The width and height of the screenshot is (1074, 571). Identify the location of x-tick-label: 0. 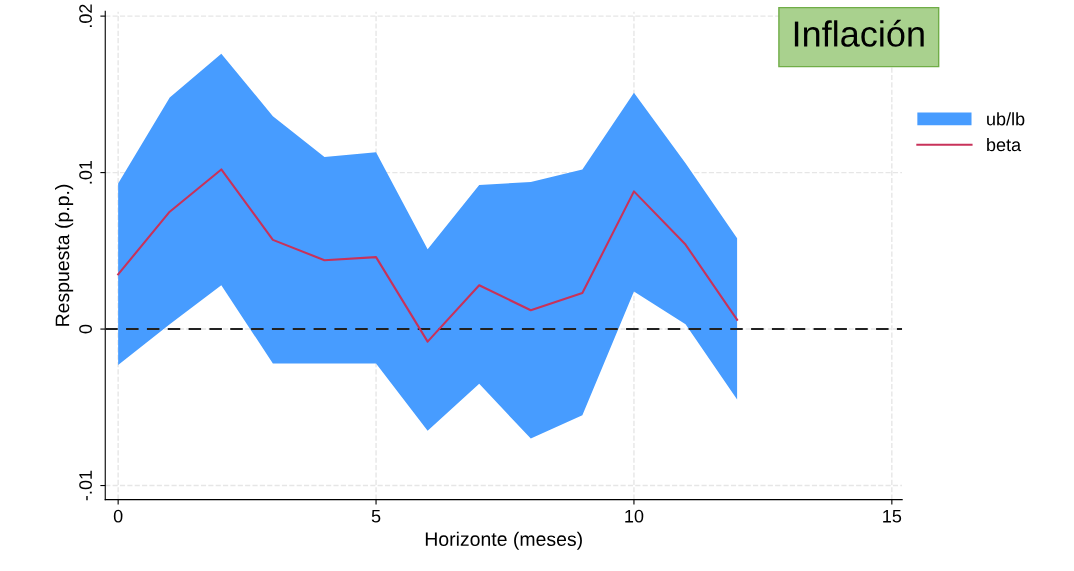
(118, 516).